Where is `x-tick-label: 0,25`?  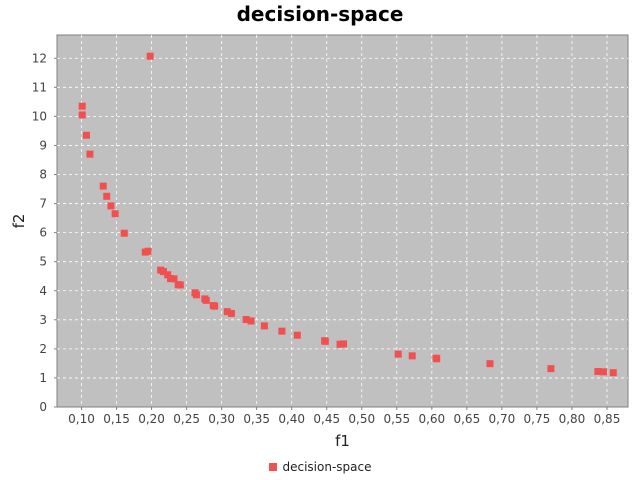
x-tick-label: 0,25 is located at coordinates (186, 419).